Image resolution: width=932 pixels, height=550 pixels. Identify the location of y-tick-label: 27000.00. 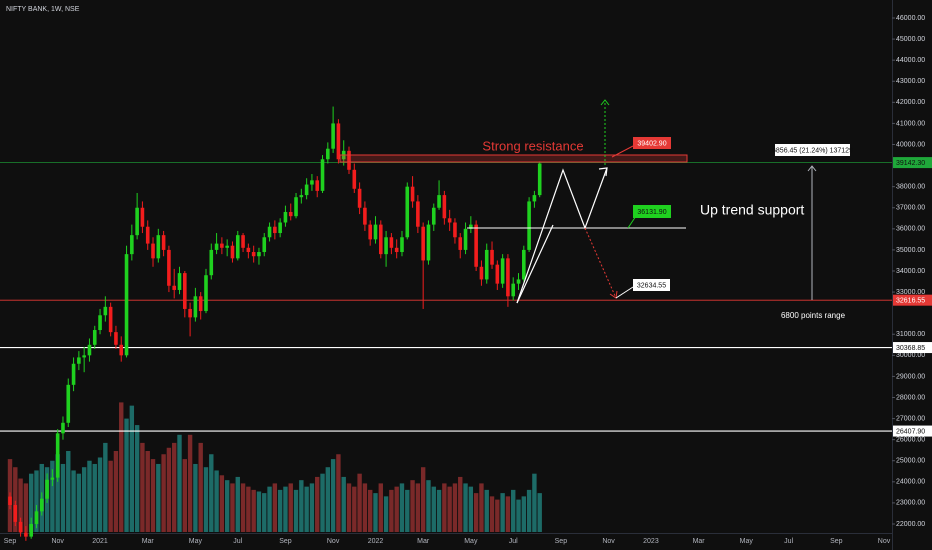
(910, 418).